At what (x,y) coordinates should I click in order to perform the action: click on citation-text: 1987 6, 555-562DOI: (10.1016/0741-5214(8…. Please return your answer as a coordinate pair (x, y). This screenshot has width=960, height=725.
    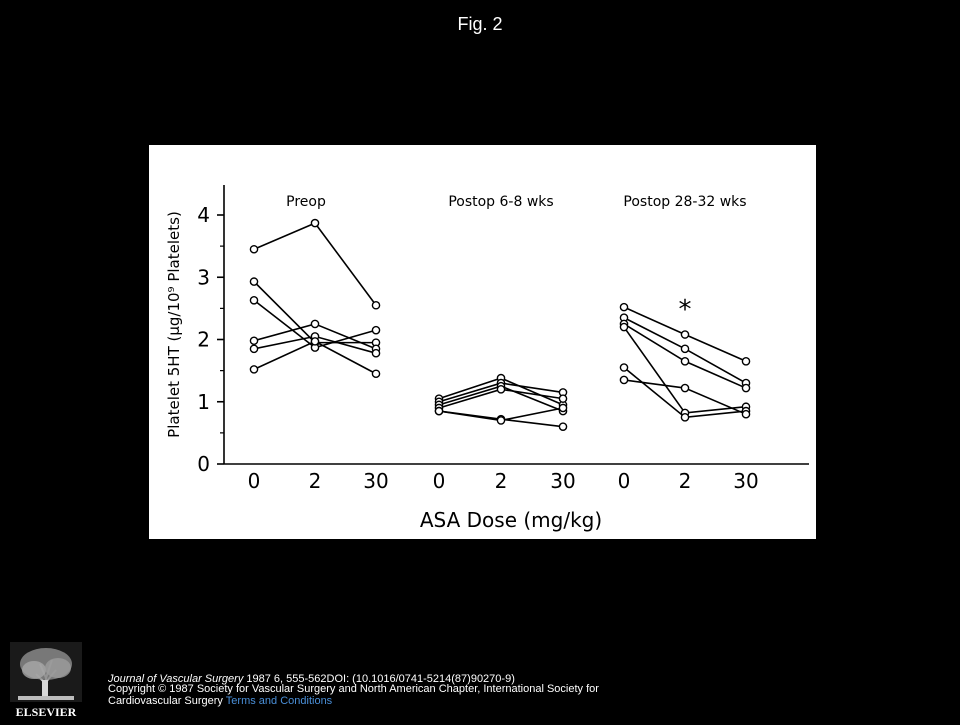
    Looking at the image, I should click on (379, 679).